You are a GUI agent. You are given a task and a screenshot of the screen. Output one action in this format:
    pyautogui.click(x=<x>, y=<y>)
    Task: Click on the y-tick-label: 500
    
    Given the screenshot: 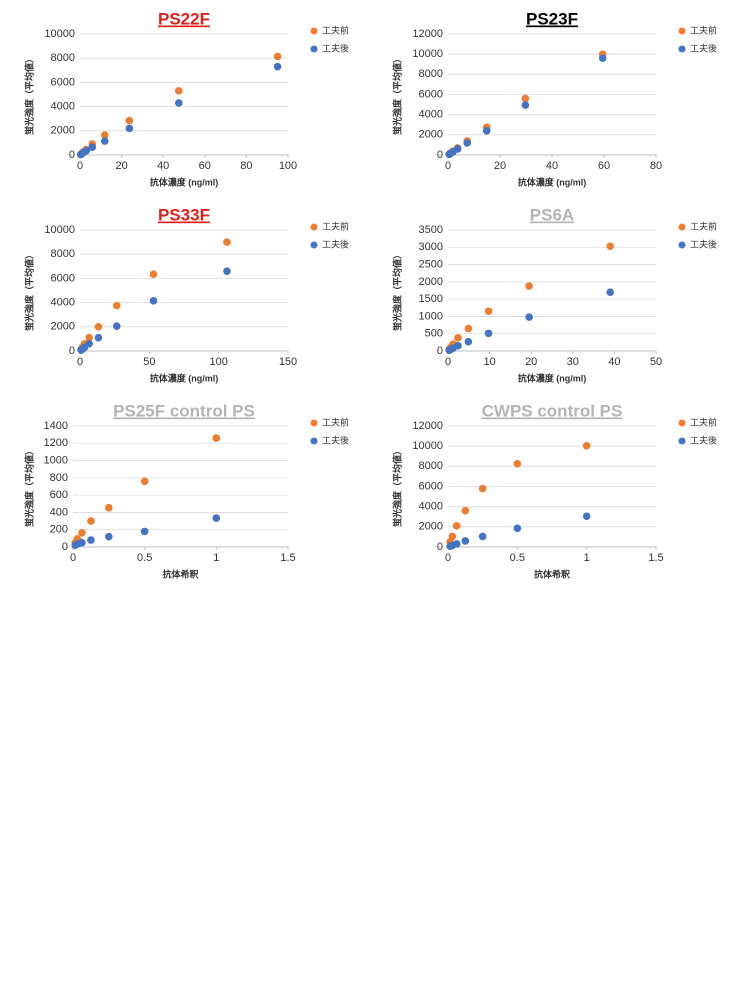 What is the action you would take?
    pyautogui.click(x=434, y=334)
    